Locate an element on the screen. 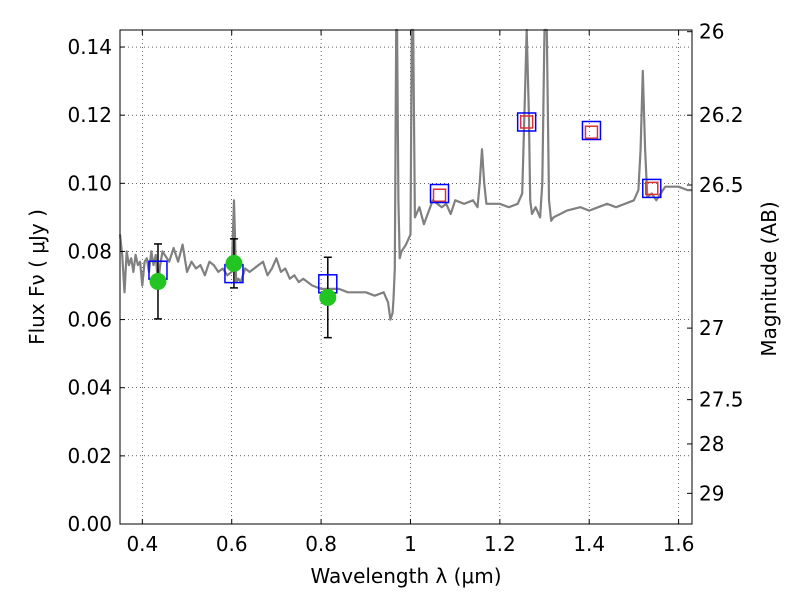 This screenshot has height=600, width=800. y2-tick-label: 27.5 is located at coordinates (721, 400).